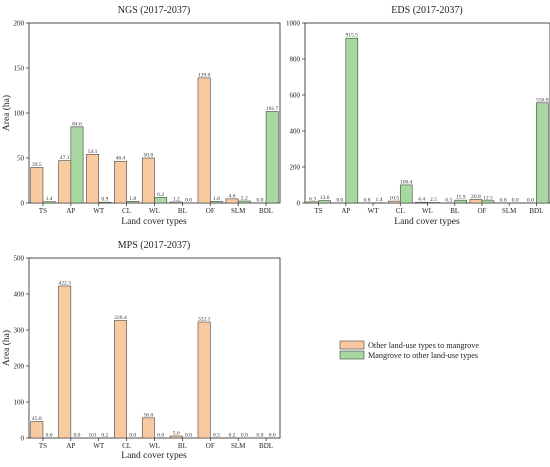  What do you see at coordinates (454, 211) in the screenshot?
I see `x-tick-label: BL` at bounding box center [454, 211].